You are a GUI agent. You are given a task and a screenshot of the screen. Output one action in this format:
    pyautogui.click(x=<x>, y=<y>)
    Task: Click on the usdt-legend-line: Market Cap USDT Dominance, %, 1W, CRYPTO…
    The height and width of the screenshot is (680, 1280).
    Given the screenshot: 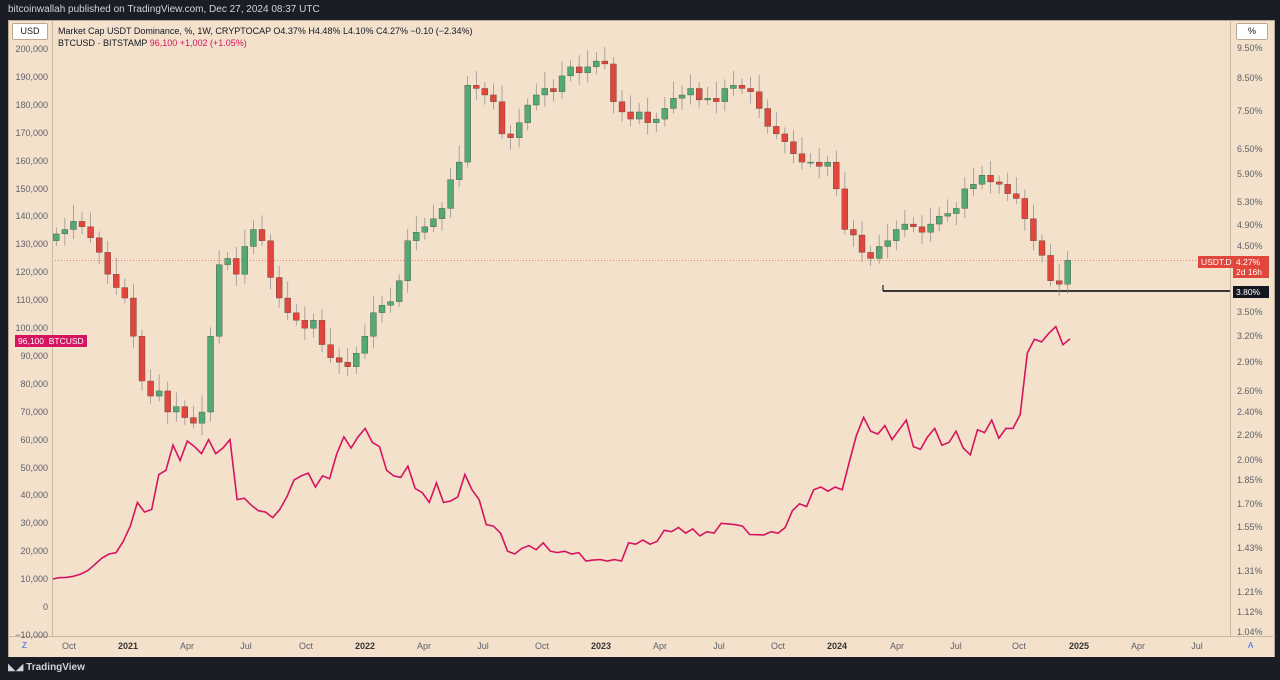 What is the action you would take?
    pyautogui.click(x=265, y=31)
    